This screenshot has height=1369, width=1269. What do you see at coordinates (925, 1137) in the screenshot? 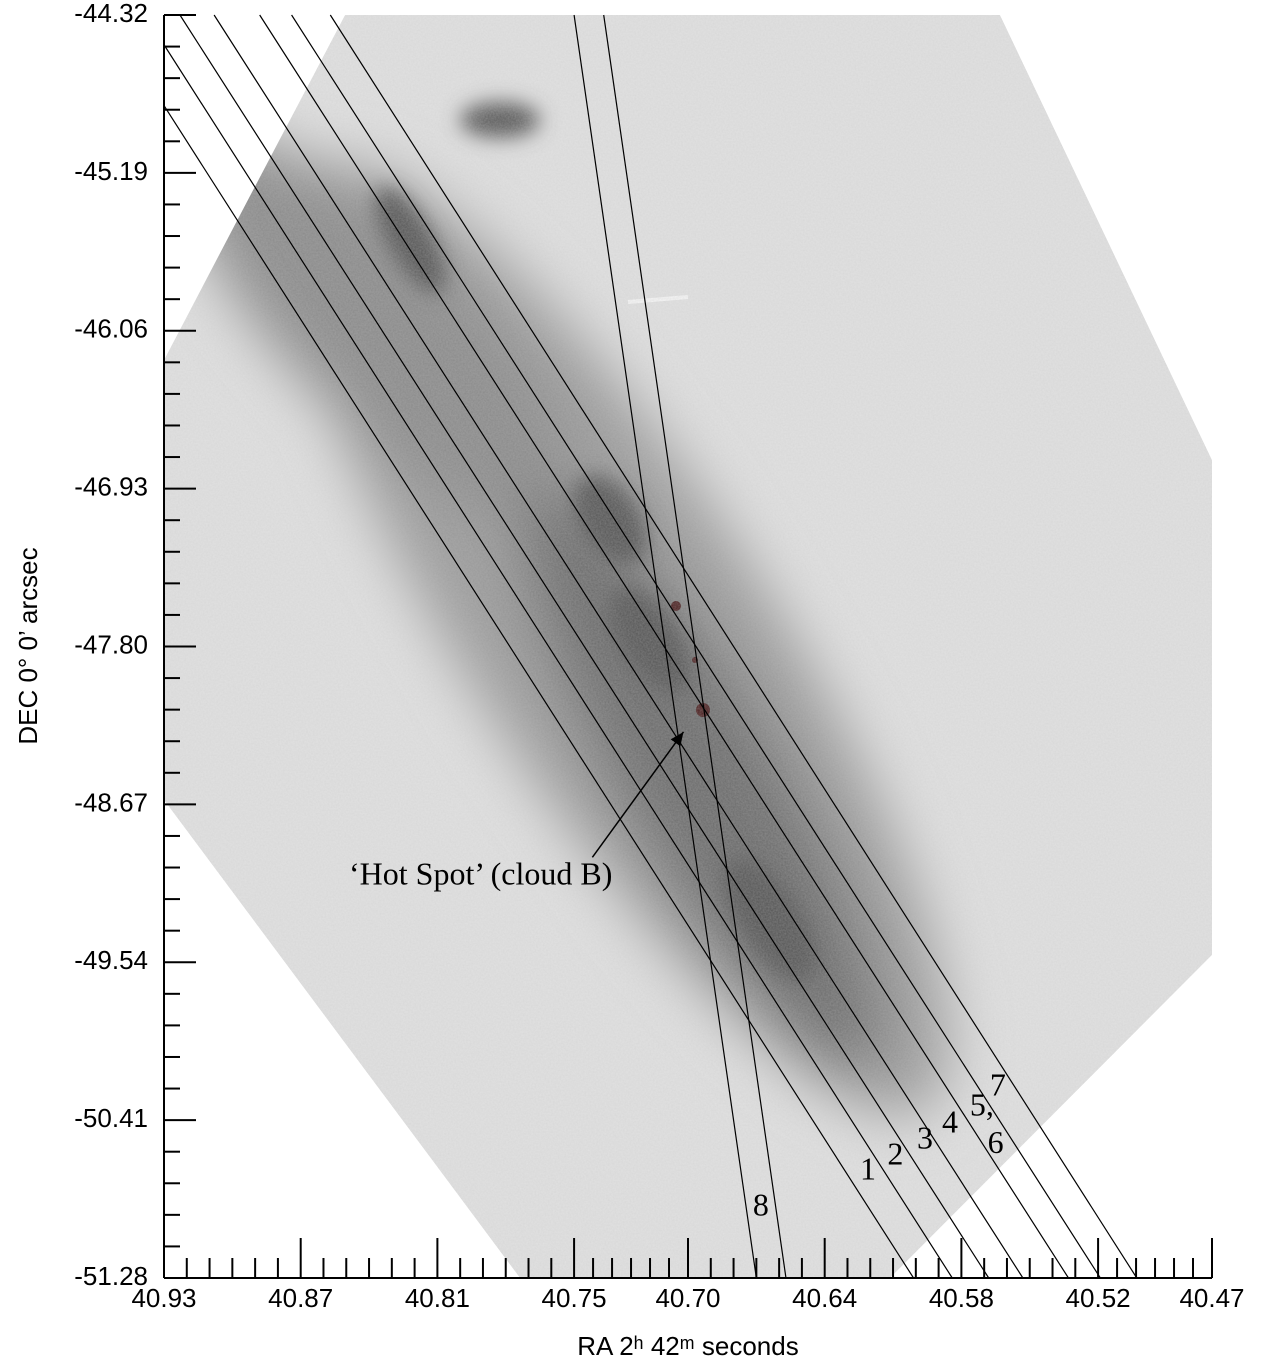
I see `slit-label: 3` at bounding box center [925, 1137].